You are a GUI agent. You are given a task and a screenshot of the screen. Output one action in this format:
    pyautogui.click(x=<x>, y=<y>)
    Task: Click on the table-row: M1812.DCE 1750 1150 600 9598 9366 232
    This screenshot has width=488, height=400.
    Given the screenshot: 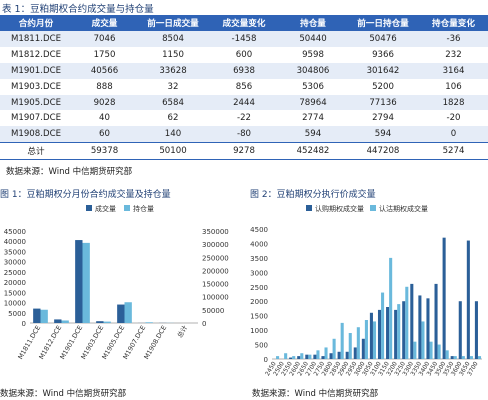 What is the action you would take?
    pyautogui.click(x=244, y=54)
    